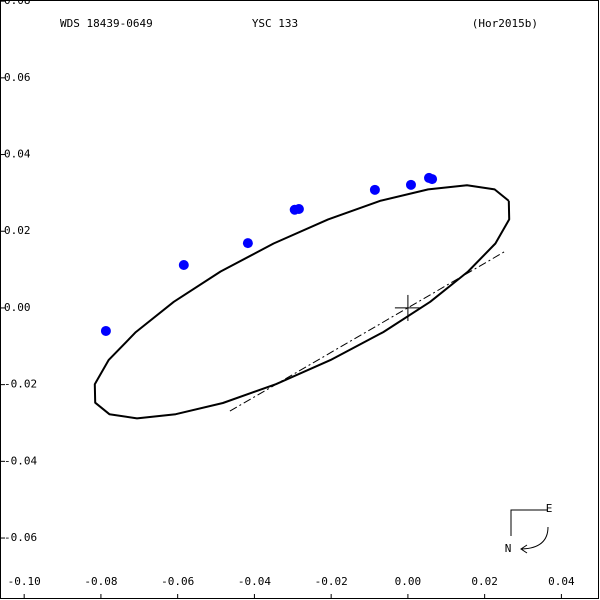 The image size is (600, 600). What do you see at coordinates (529, 522) in the screenshot?
I see `compass-arm` at bounding box center [529, 522].